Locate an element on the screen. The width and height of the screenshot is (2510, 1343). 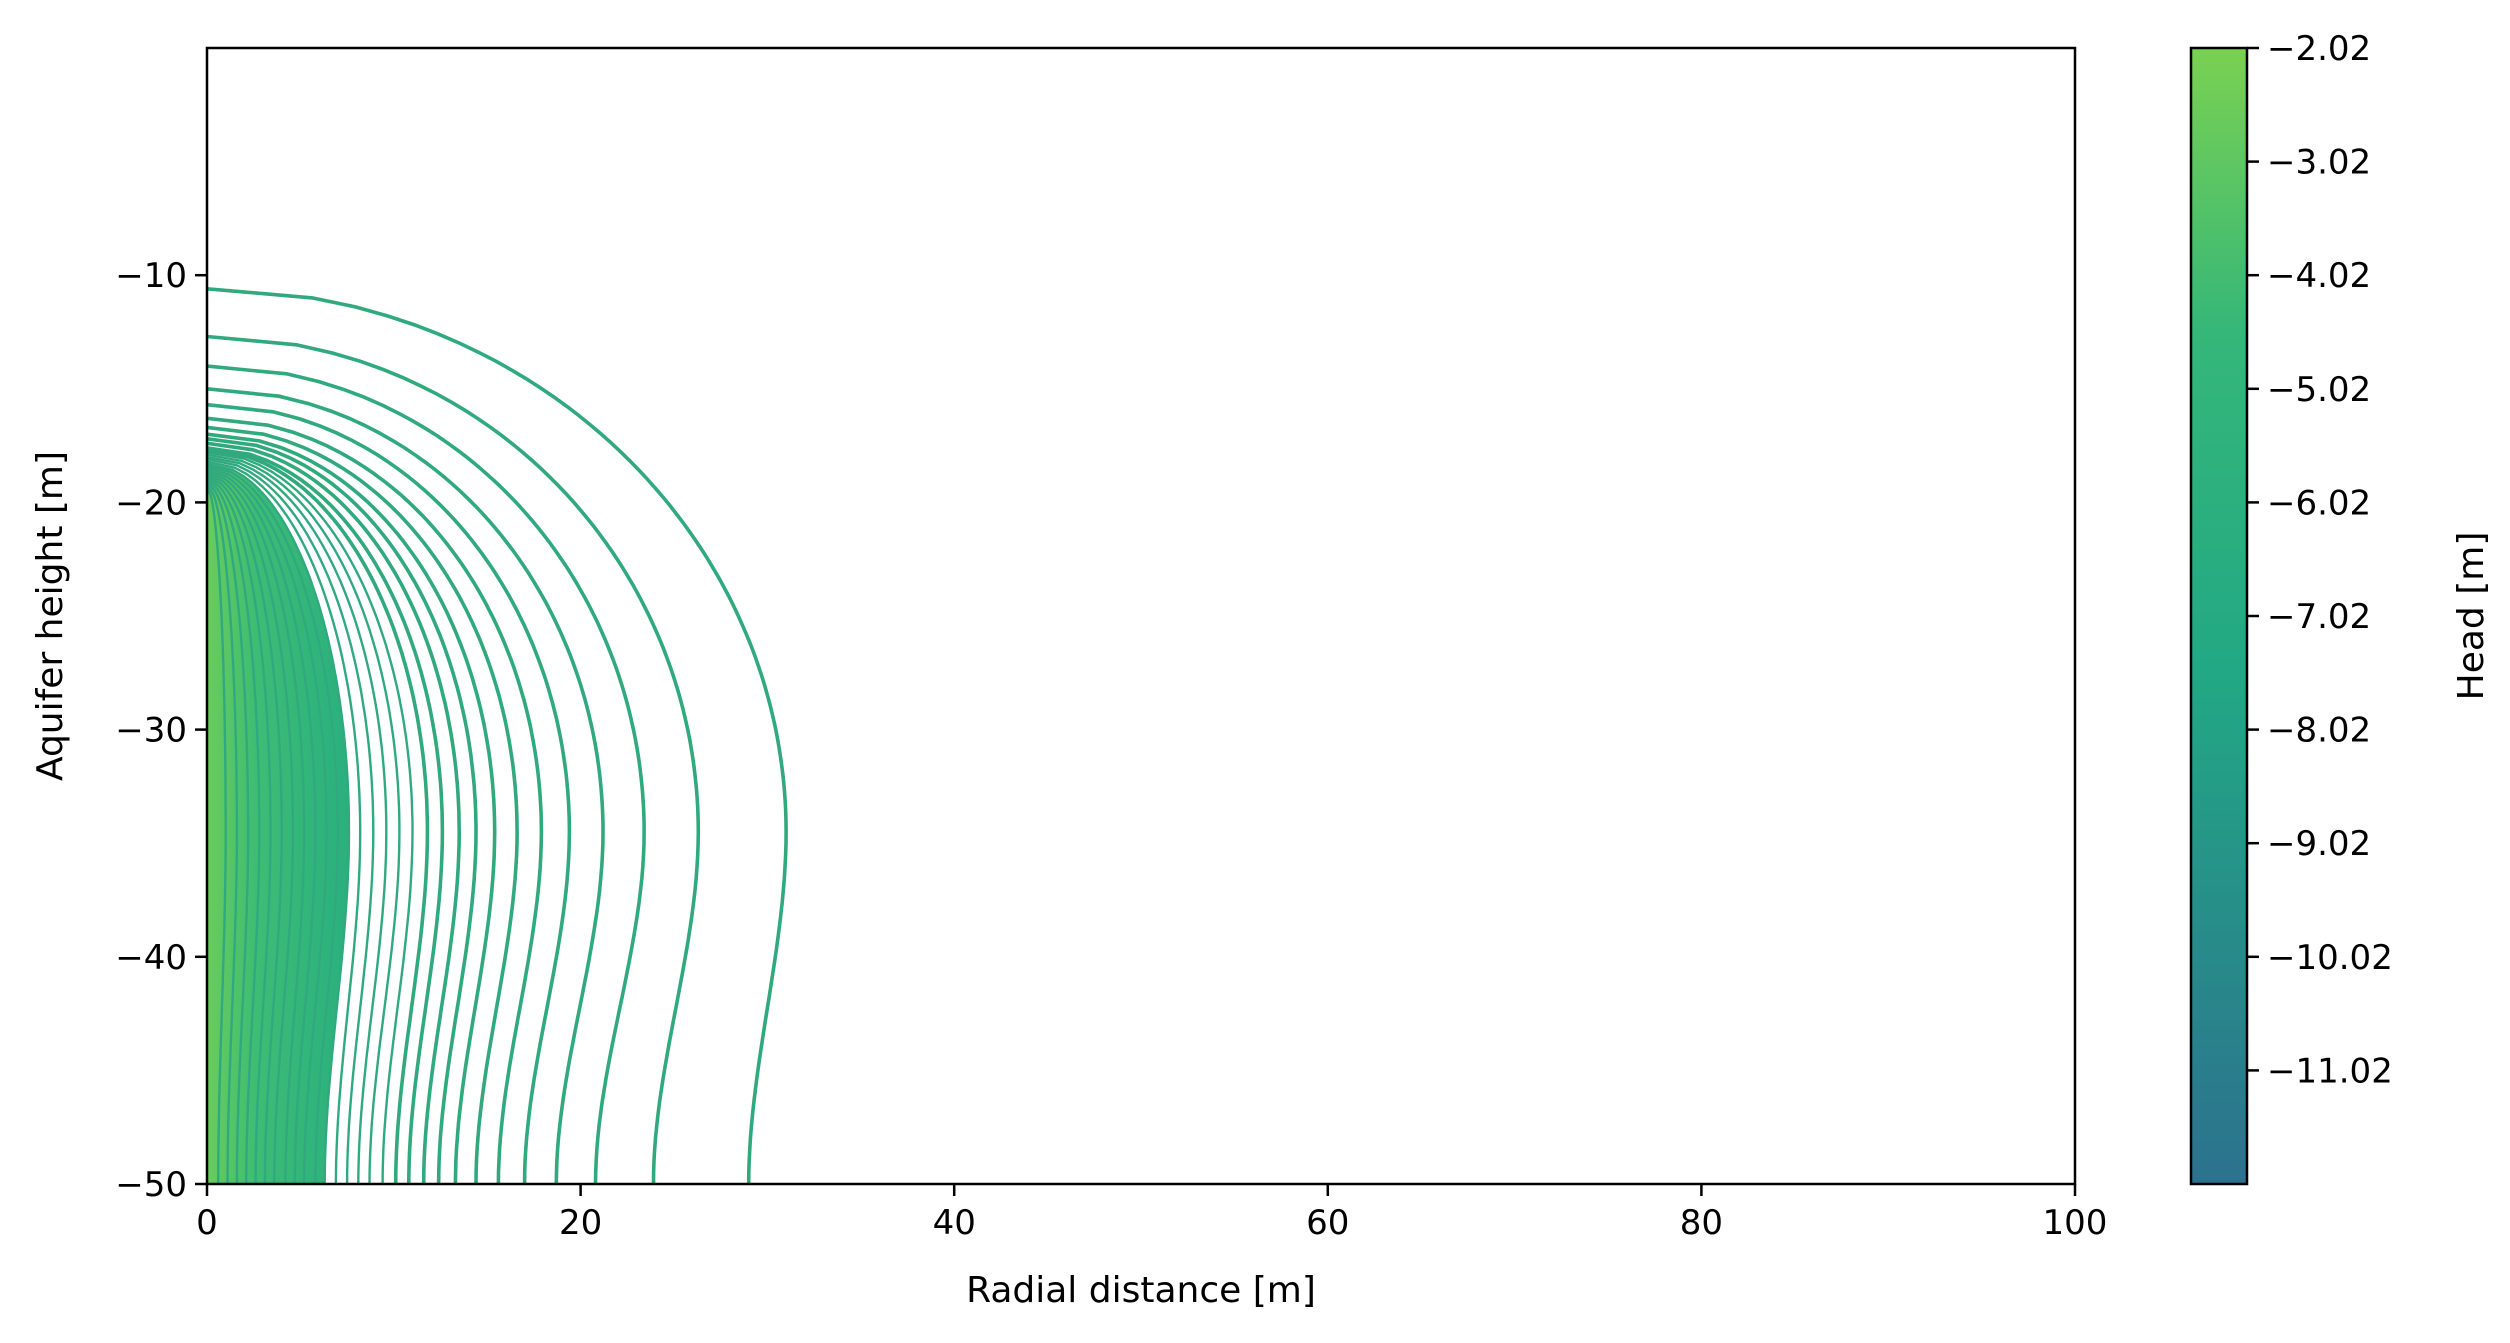
colorbar-tick-label: −9.02 is located at coordinates (2319, 844).